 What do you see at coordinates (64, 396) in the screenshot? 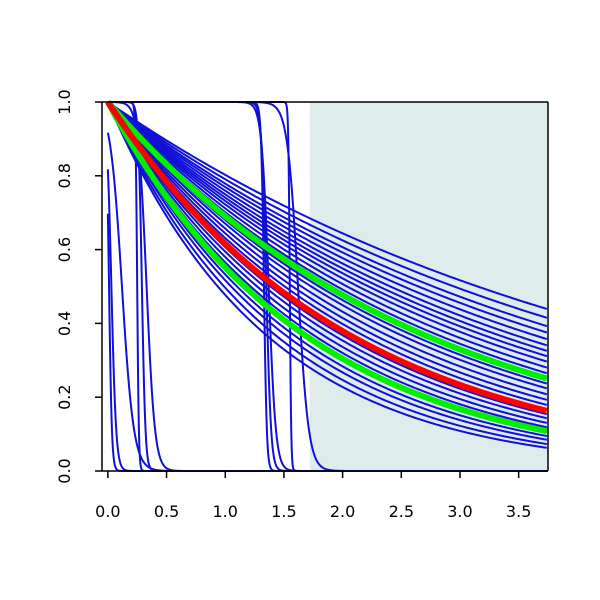
I see `y-tick-label: 0.2` at bounding box center [64, 396].